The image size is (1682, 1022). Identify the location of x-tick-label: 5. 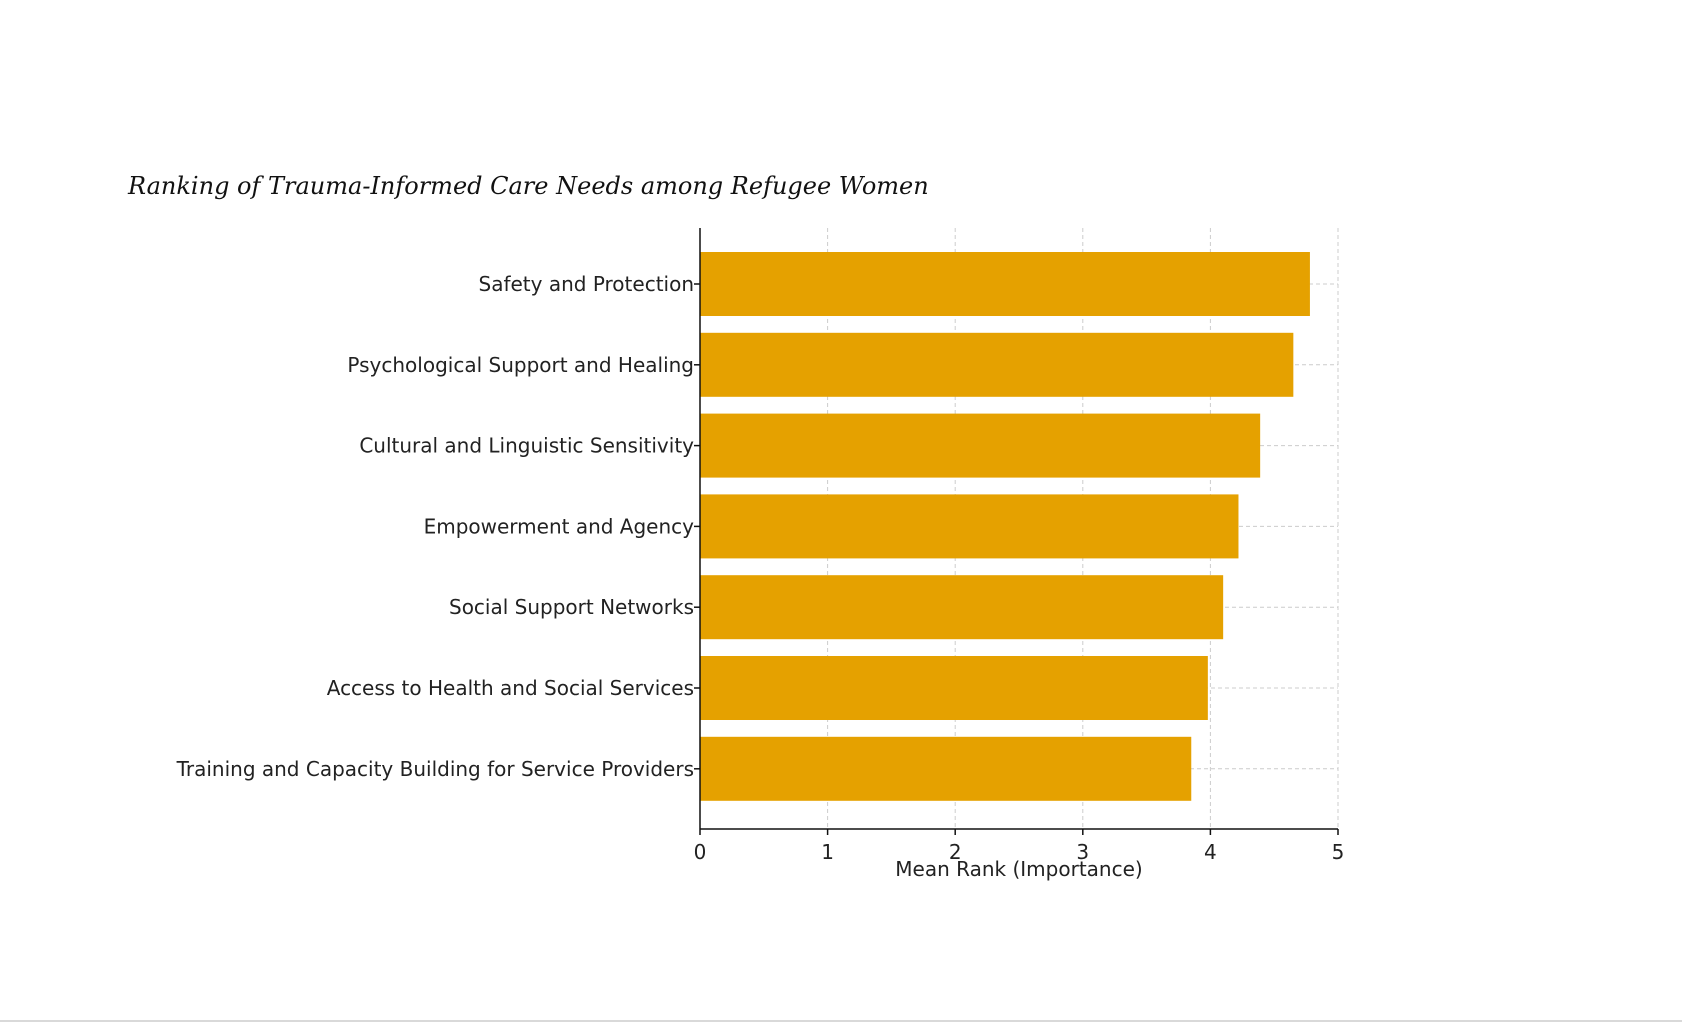
(1338, 852).